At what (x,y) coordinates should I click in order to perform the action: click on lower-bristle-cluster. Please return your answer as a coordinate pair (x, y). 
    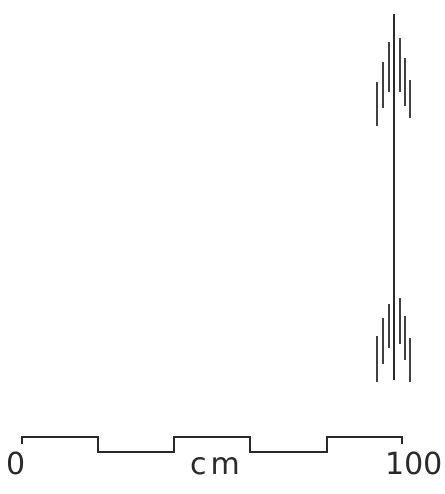
    Looking at the image, I should click on (393, 340).